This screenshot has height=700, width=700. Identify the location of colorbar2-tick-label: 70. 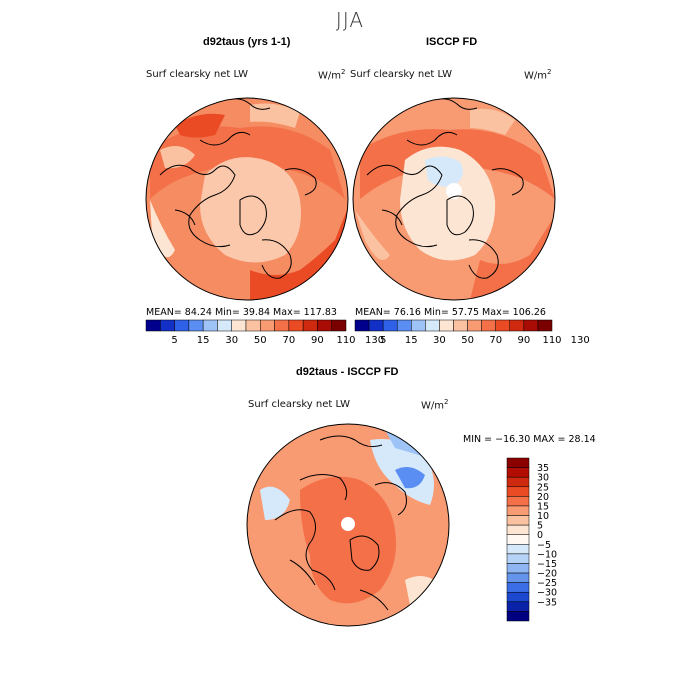
(495, 340).